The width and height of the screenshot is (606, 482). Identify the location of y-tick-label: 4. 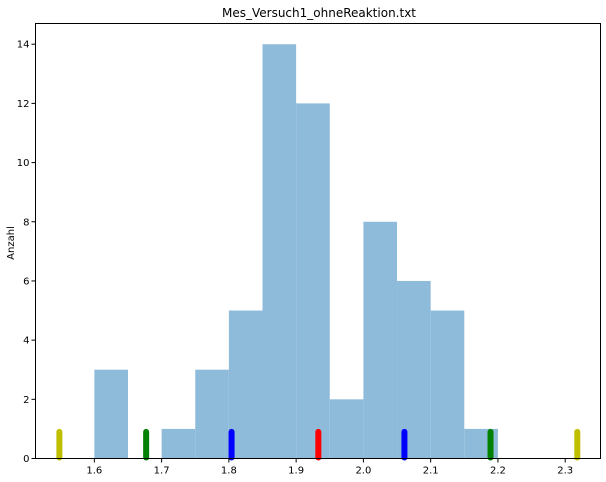
(26, 341).